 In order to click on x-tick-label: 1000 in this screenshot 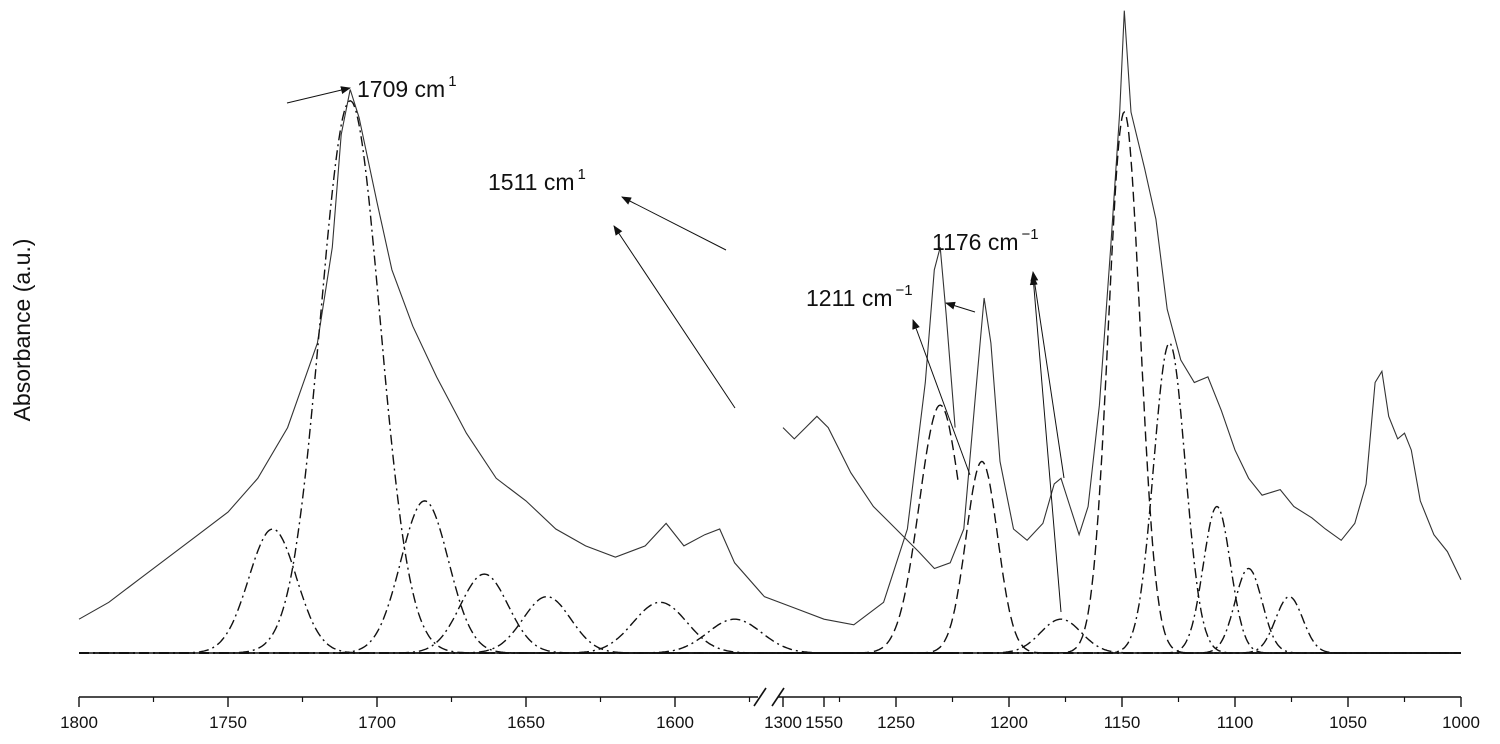, I will do `click(1461, 722)`.